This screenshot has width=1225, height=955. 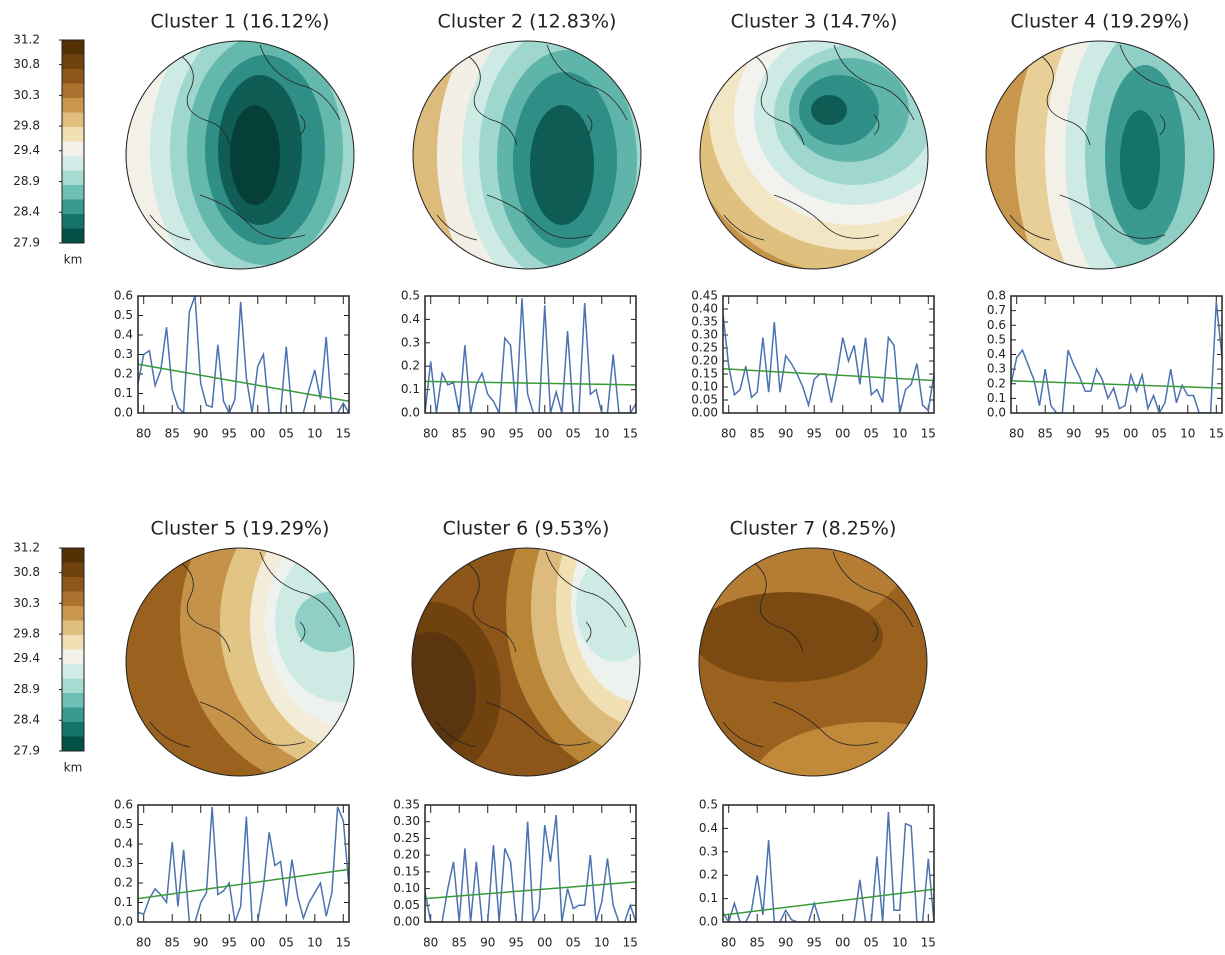 I want to click on colorbar-frame, so click(x=73, y=649).